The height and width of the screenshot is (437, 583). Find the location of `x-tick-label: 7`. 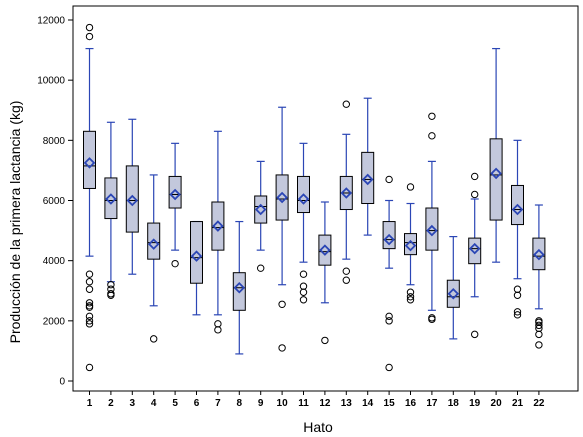

x-tick-label: 7 is located at coordinates (218, 403).